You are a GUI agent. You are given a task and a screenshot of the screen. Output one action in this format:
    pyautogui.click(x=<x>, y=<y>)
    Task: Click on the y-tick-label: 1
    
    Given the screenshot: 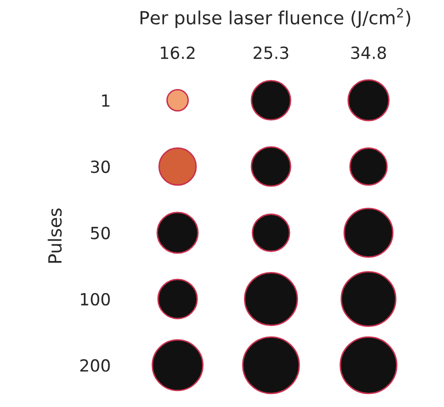 What is the action you would take?
    pyautogui.click(x=106, y=100)
    